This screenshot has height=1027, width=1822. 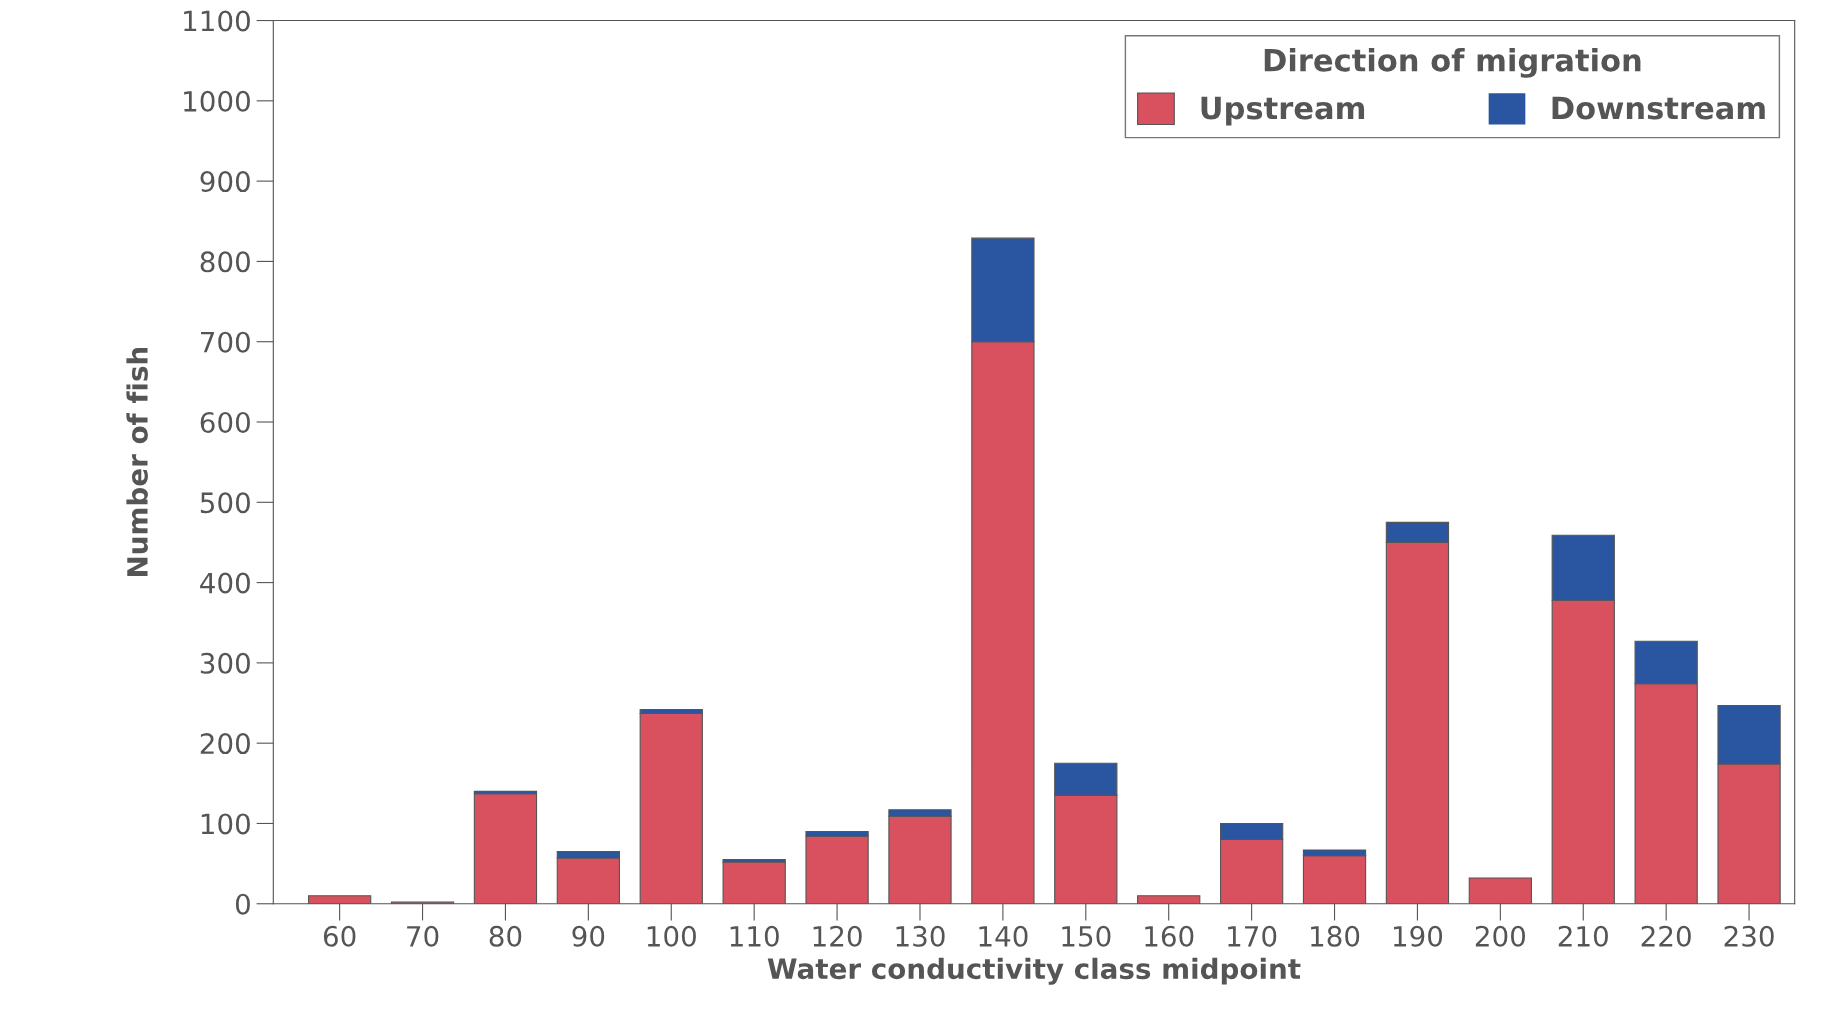 I want to click on x-tick-label: 140, so click(x=1003, y=936).